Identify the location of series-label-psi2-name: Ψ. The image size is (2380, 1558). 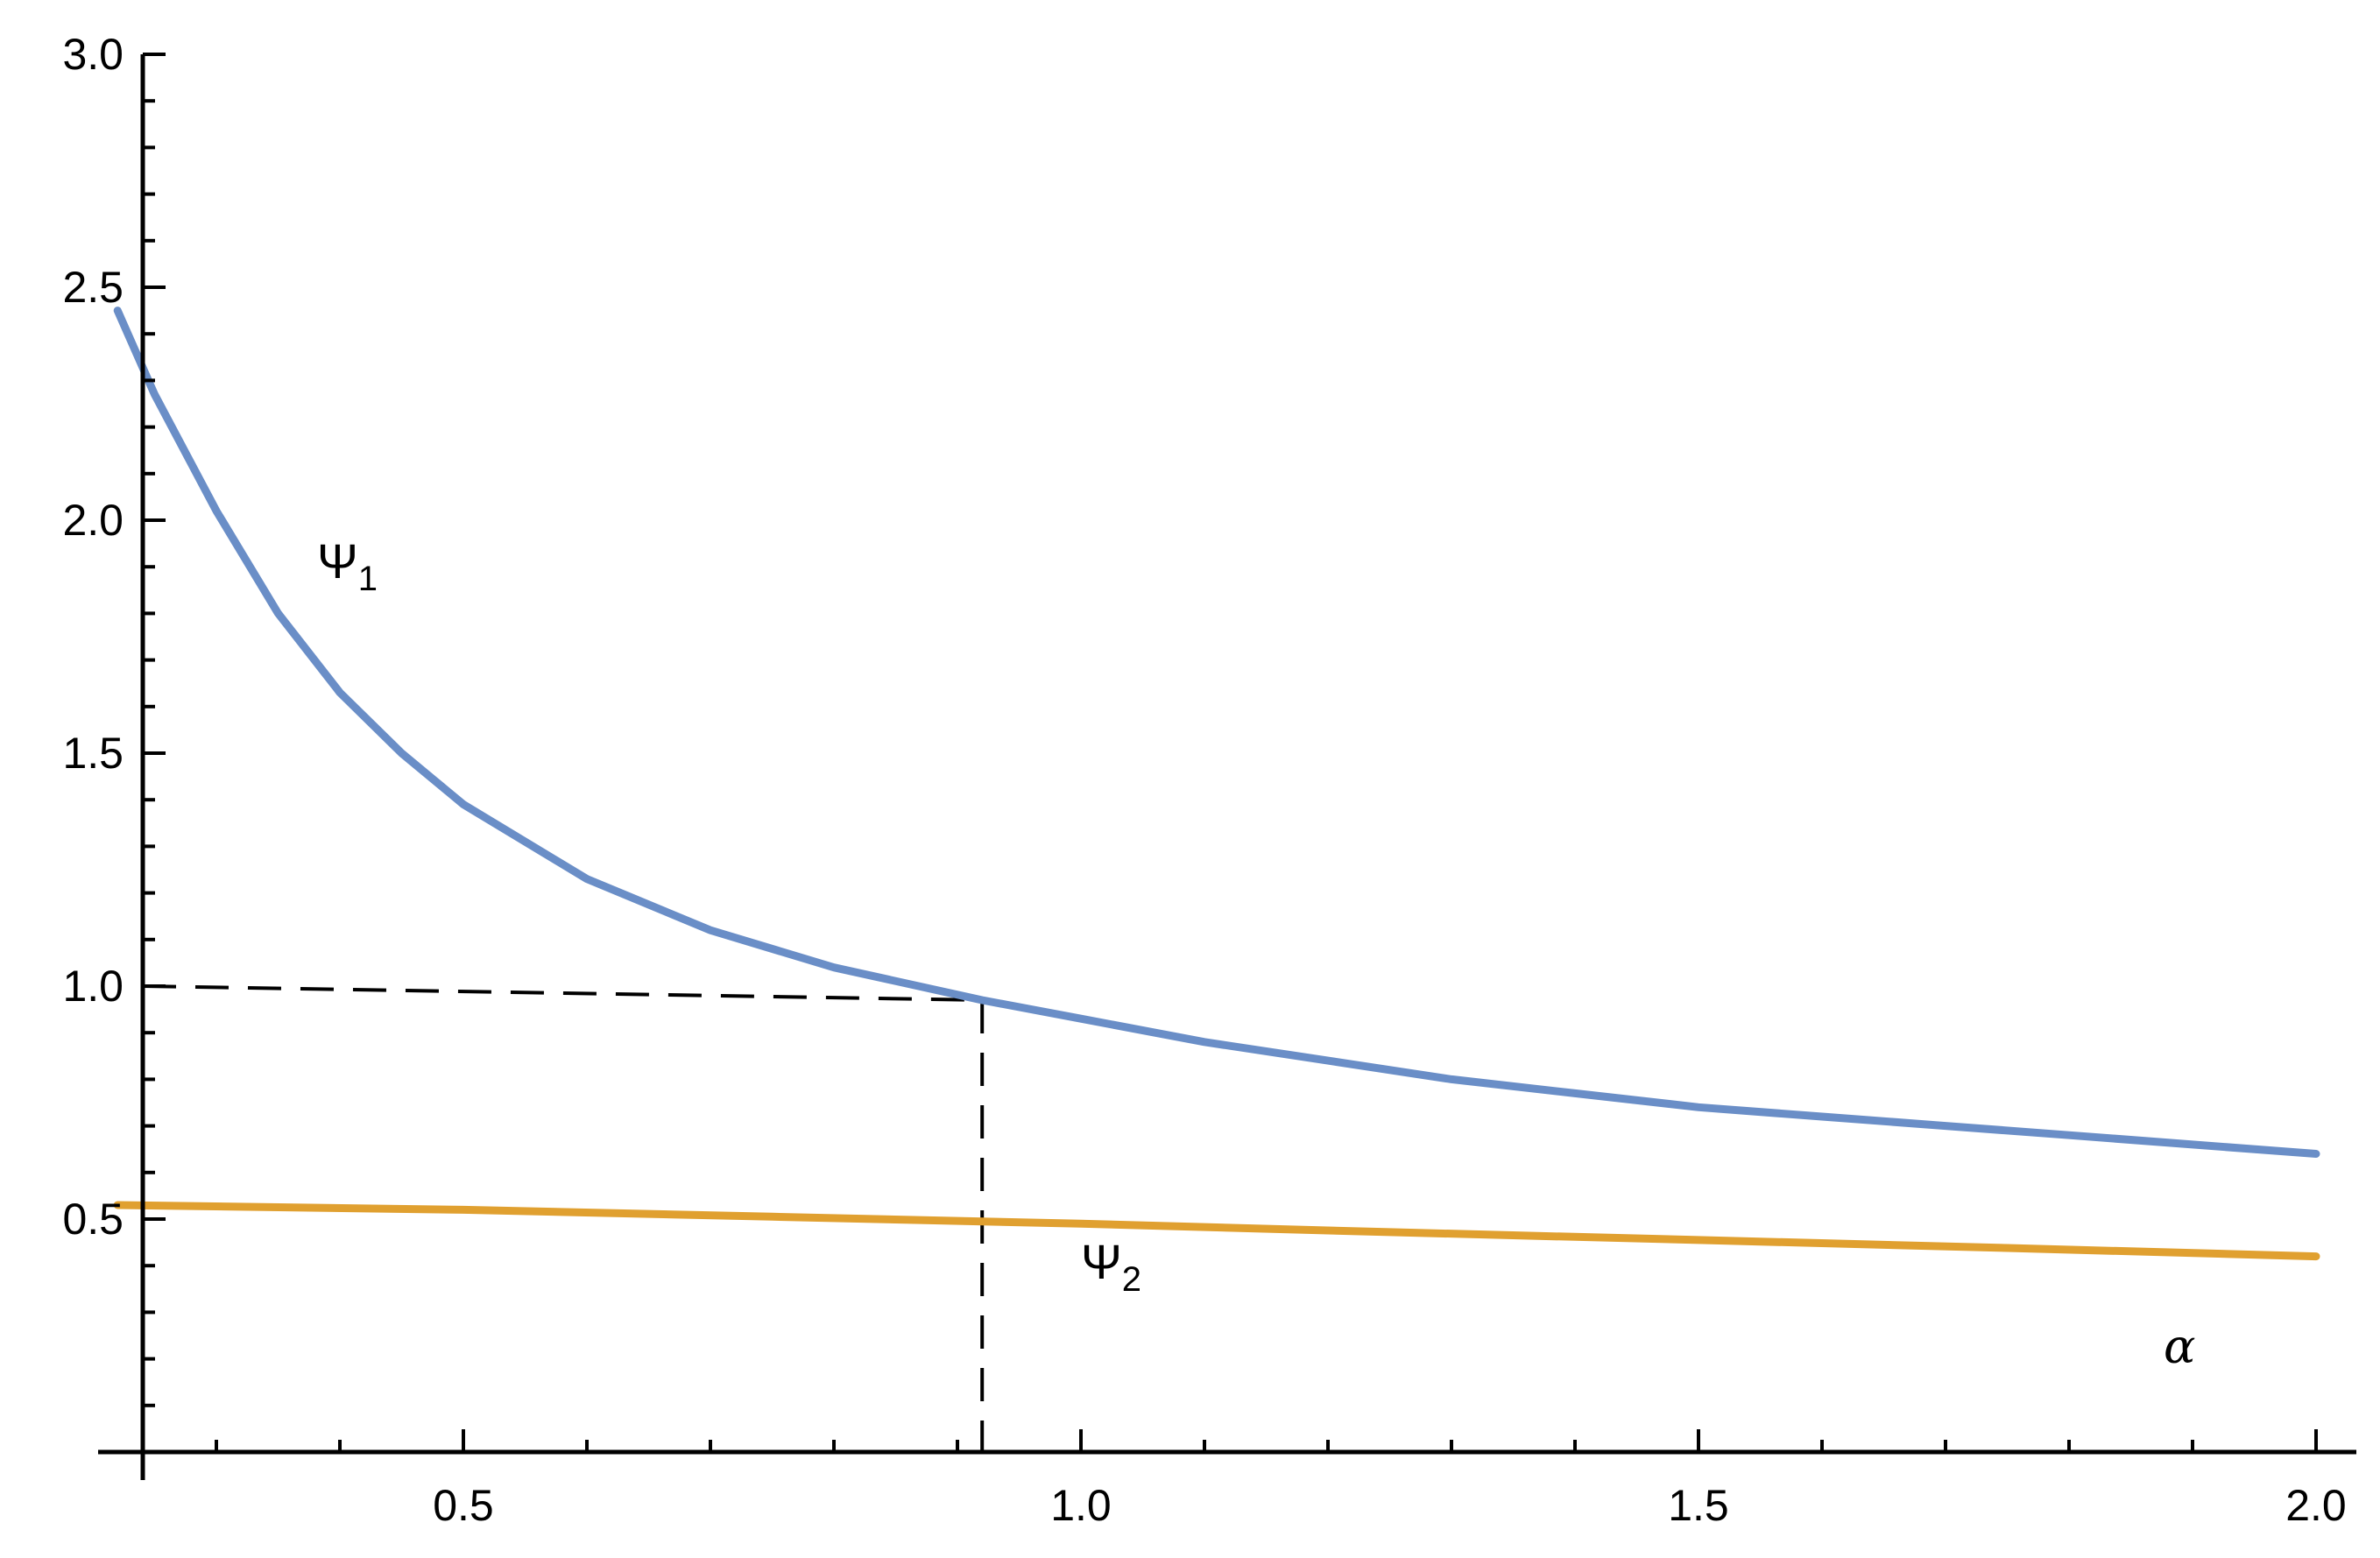
(1101, 1261).